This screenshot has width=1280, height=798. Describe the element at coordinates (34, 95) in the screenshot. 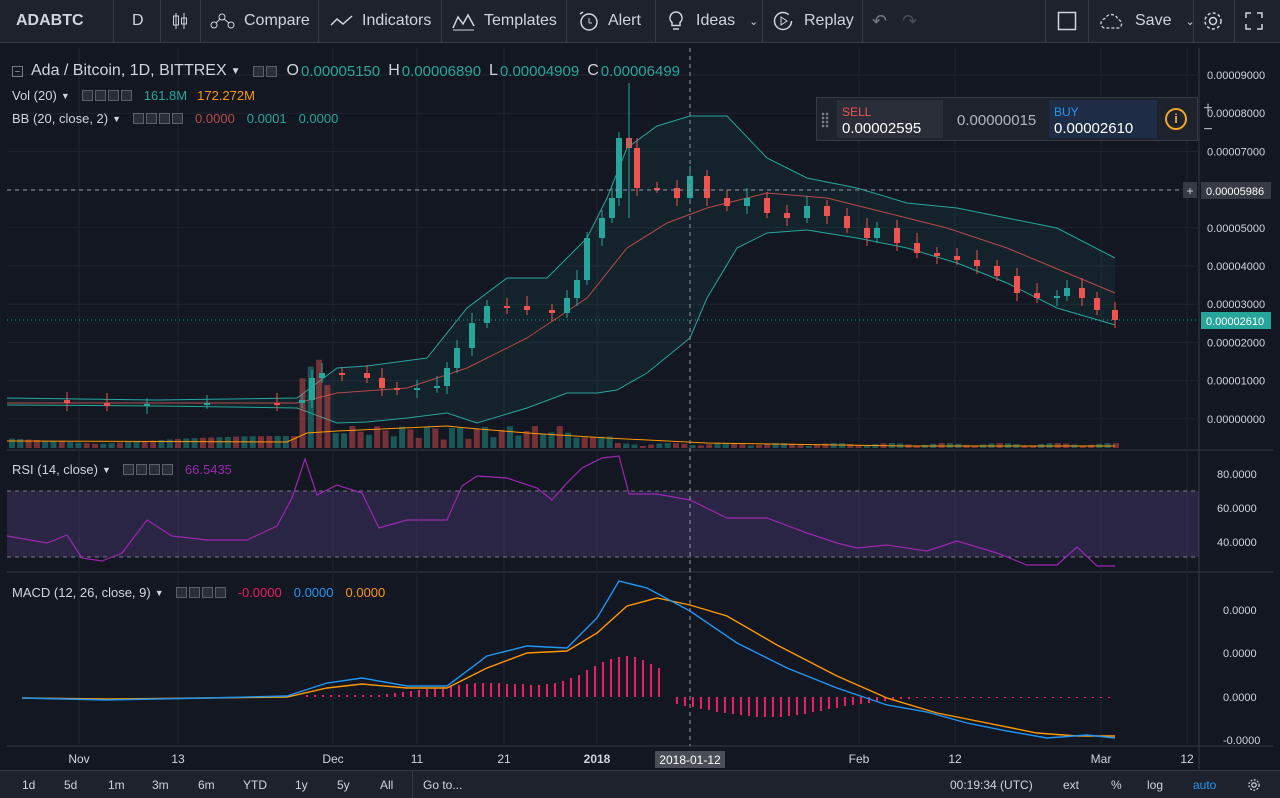

I see `volume-name: Vol (20)` at that location.